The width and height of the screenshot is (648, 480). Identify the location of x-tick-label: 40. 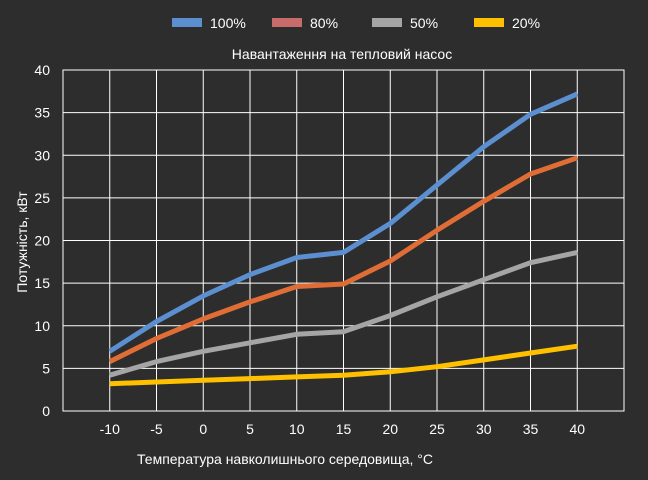
(577, 429).